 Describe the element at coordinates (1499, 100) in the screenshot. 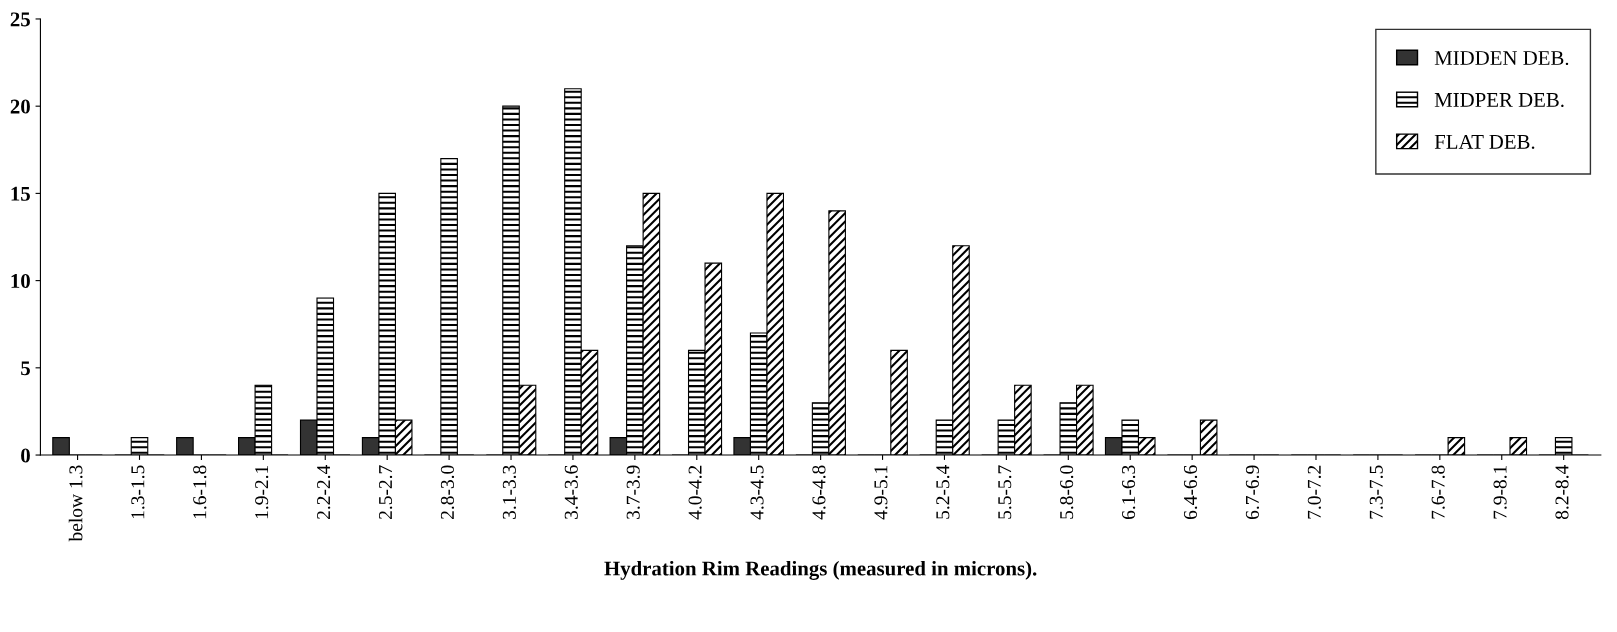

I see `legend-label: MIDPER DEB.` at that location.